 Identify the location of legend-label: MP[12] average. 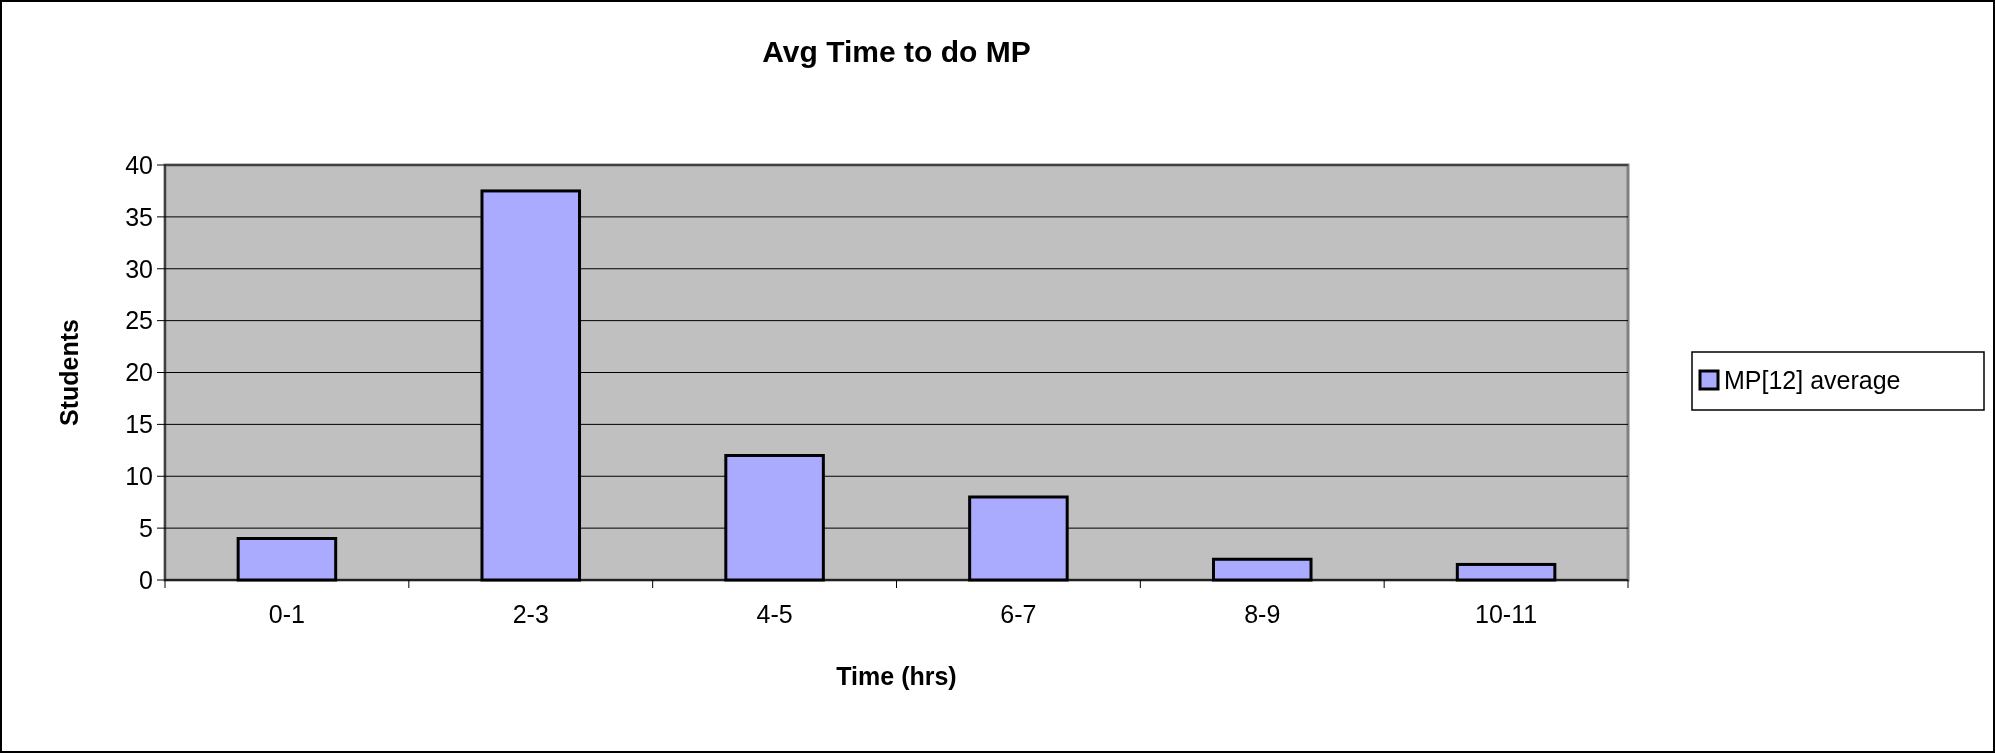
(1812, 380).